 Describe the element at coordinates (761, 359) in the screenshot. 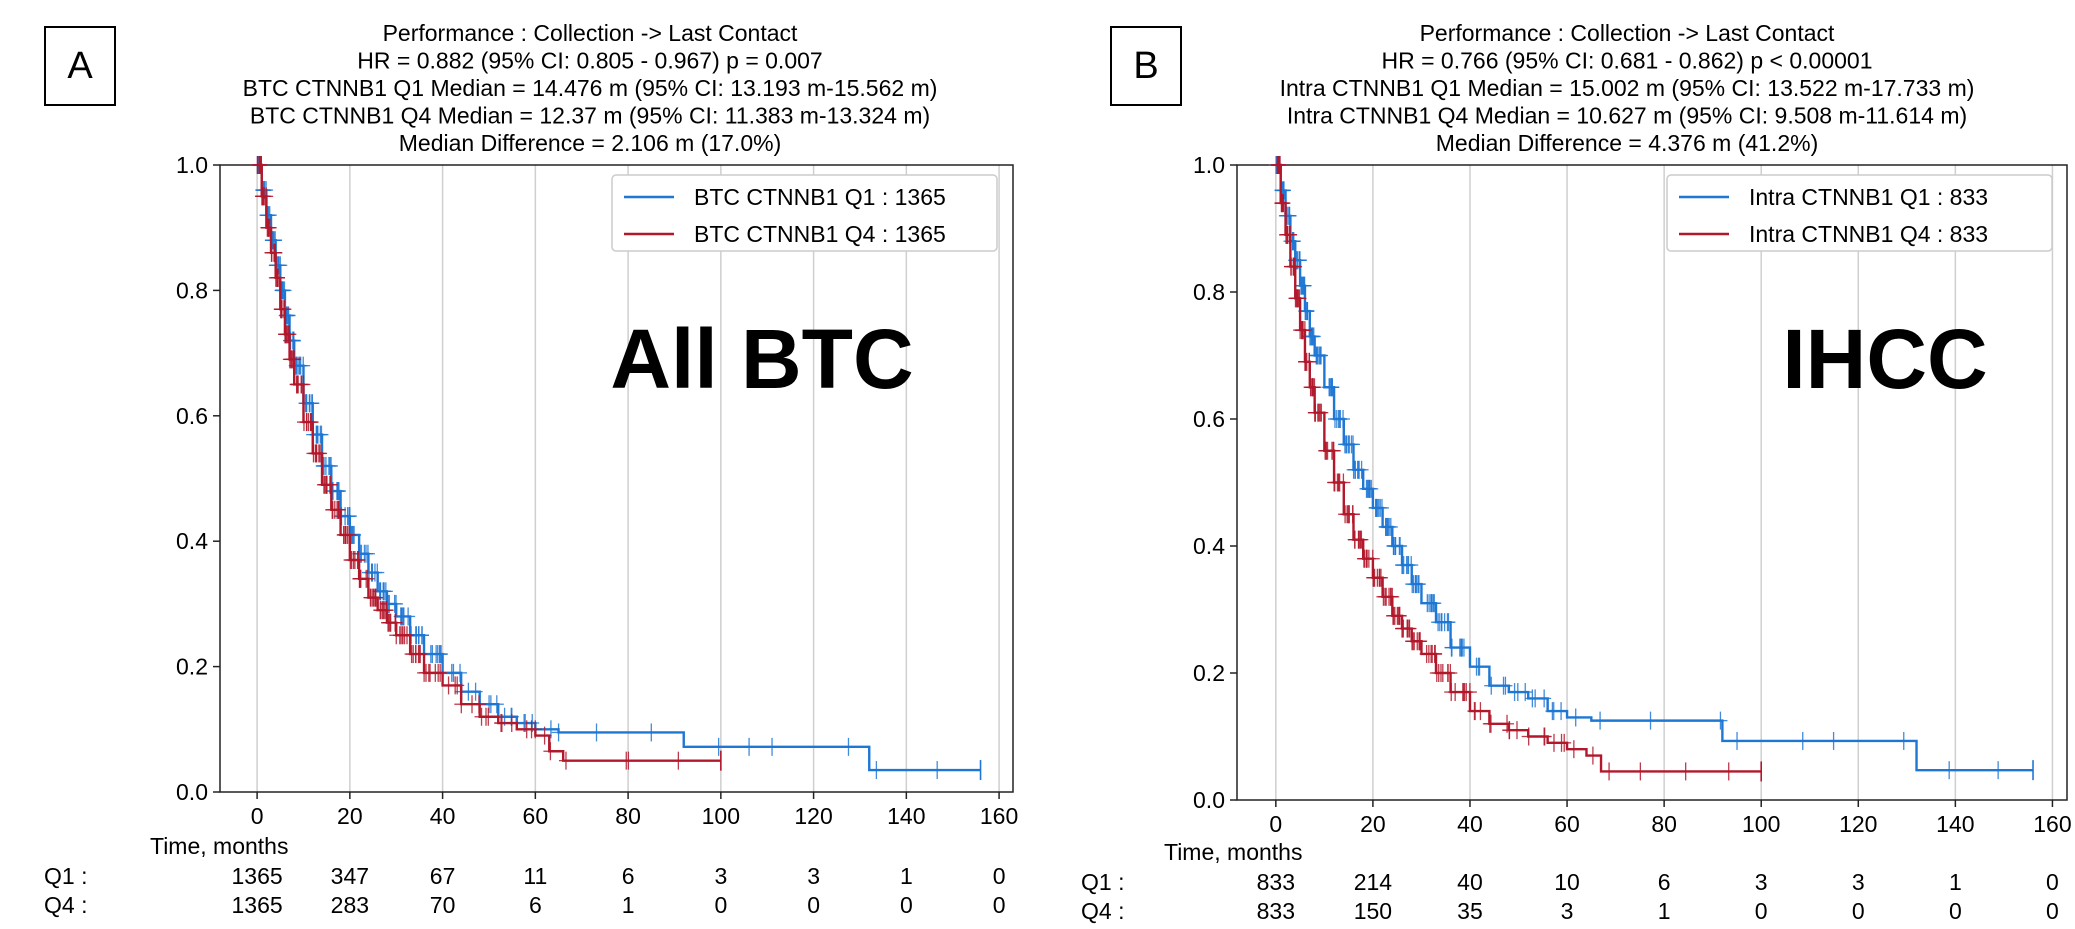

I see `cohort-label: All BTC` at that location.